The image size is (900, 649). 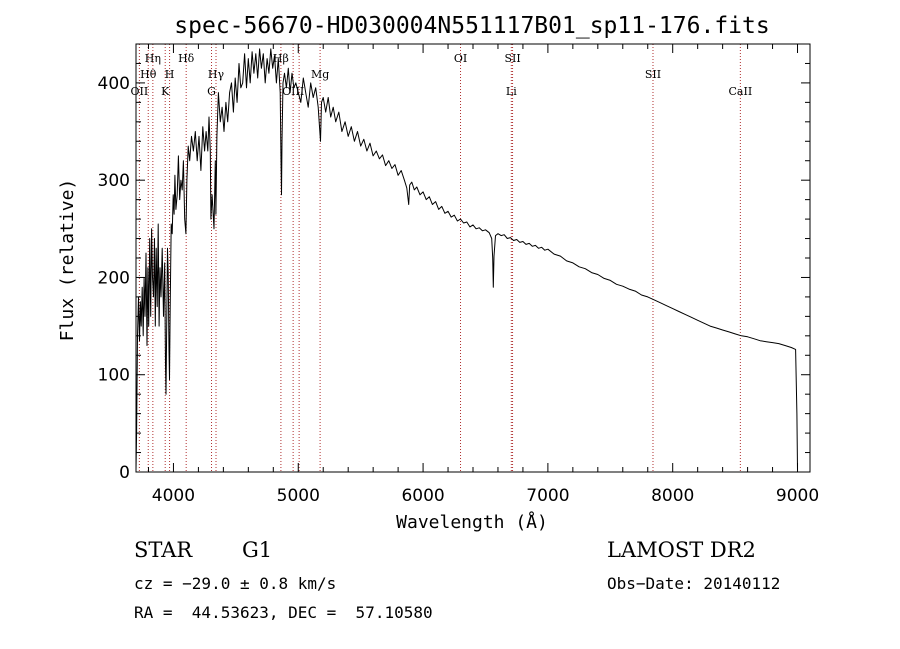 I want to click on spectral-line-label: Hη, so click(x=153, y=58).